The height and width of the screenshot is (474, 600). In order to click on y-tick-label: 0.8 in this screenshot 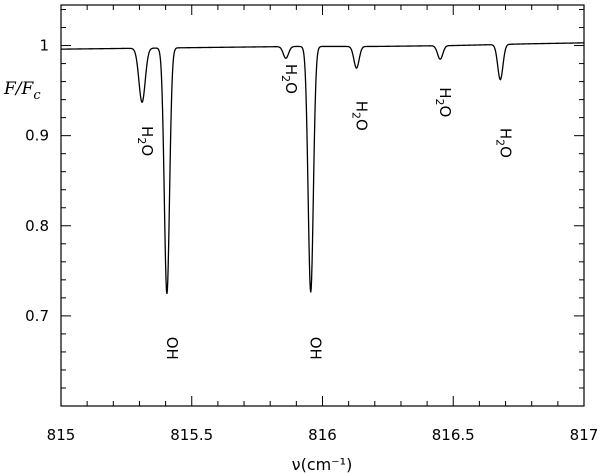, I will do `click(37, 226)`.